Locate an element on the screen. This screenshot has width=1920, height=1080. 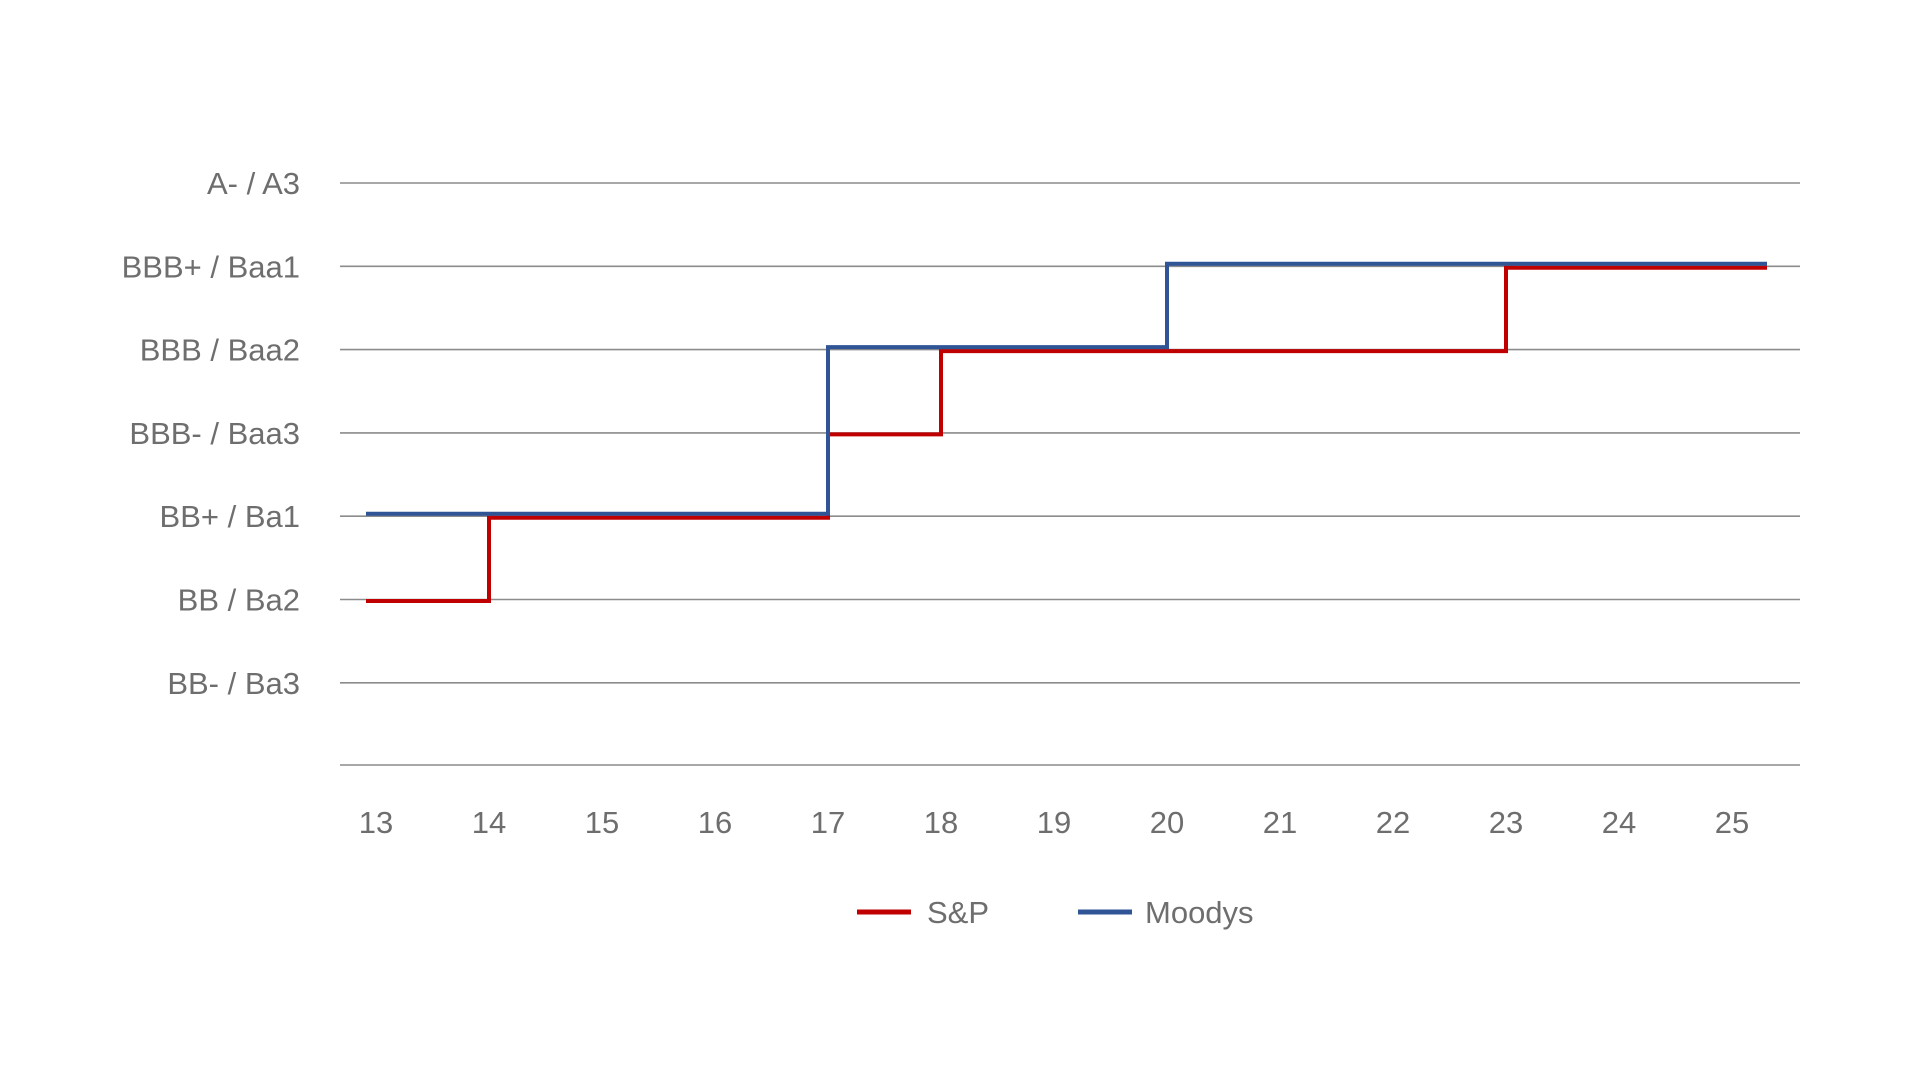
x-axis-tick-labels: 13 14 15 16 17 18 19 20 21 22 23 24 25 is located at coordinates (1054, 822).